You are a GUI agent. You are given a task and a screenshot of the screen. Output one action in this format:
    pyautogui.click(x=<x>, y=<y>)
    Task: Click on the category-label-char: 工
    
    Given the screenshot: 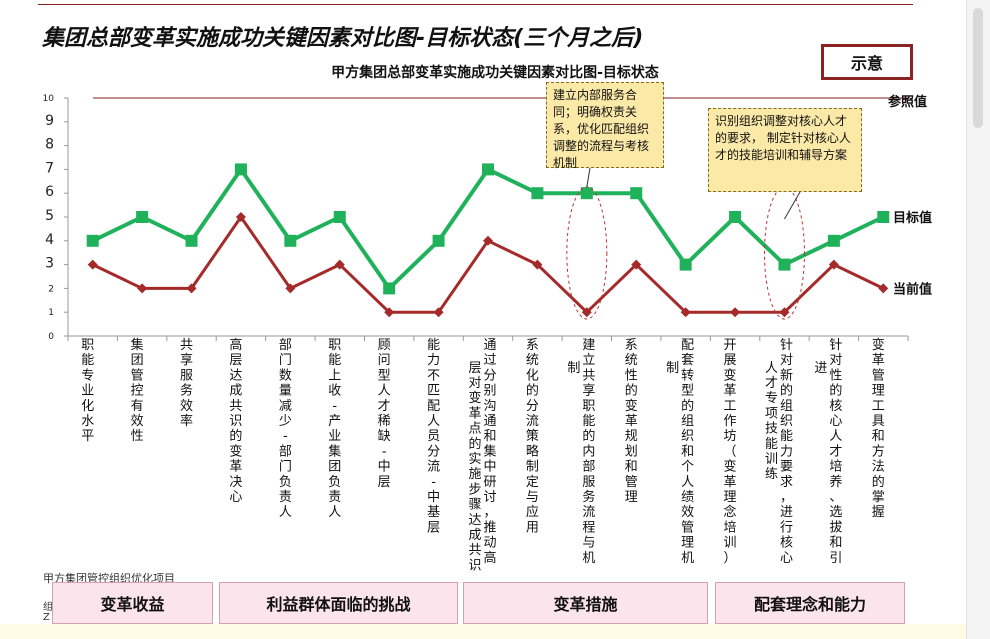 What is the action you would take?
    pyautogui.click(x=878, y=406)
    